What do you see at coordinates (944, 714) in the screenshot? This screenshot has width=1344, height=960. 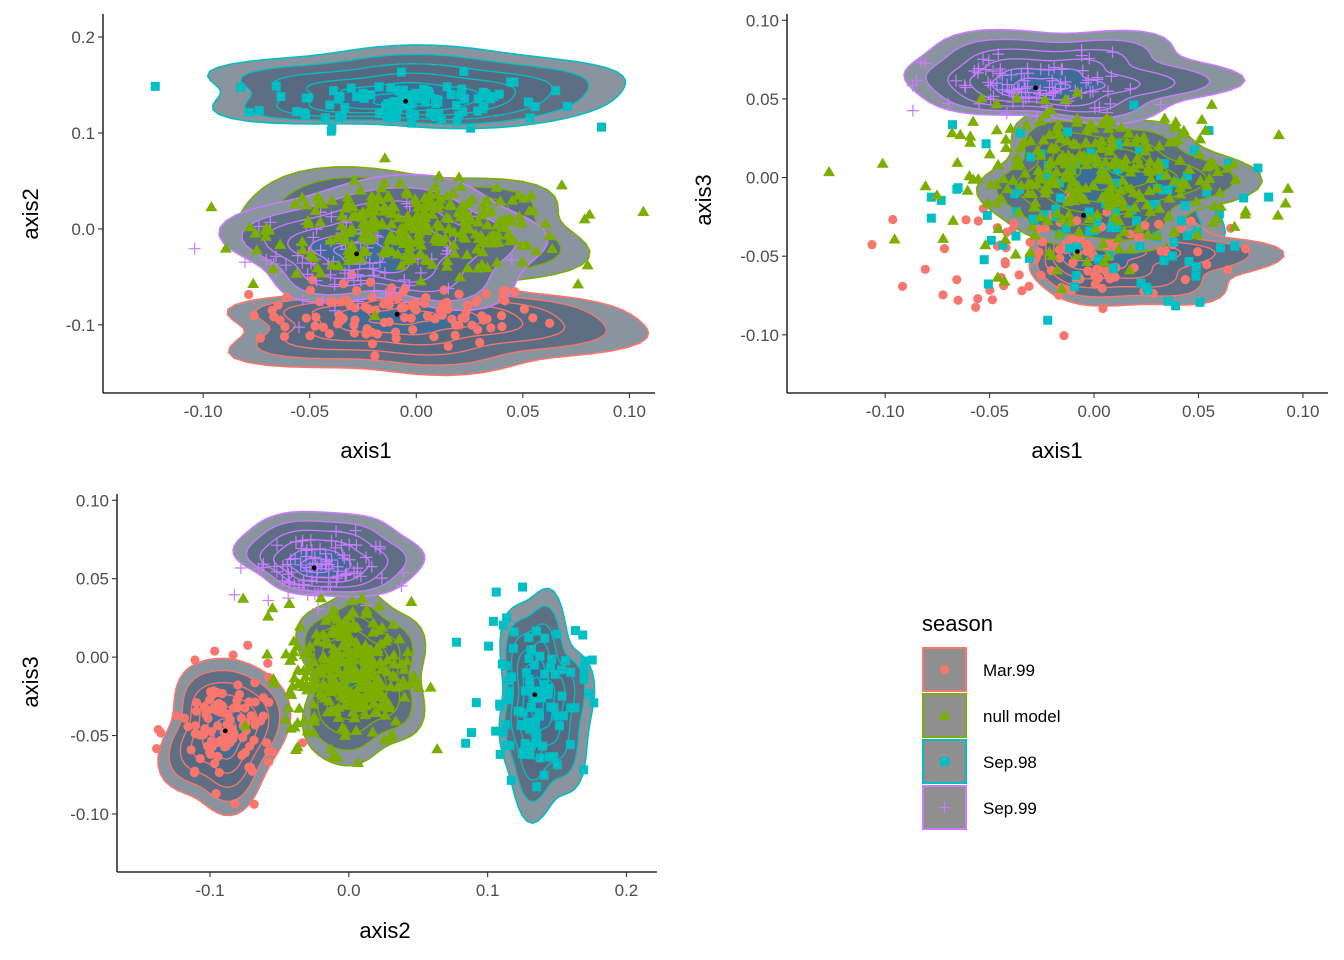 I see `legend-marker-triangle` at bounding box center [944, 714].